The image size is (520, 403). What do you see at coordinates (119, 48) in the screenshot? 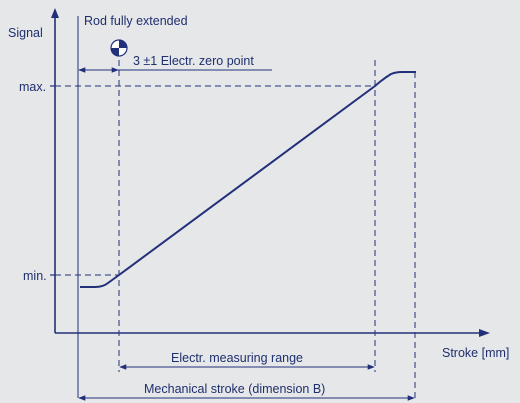
I see `center-of-mass-icon` at bounding box center [119, 48].